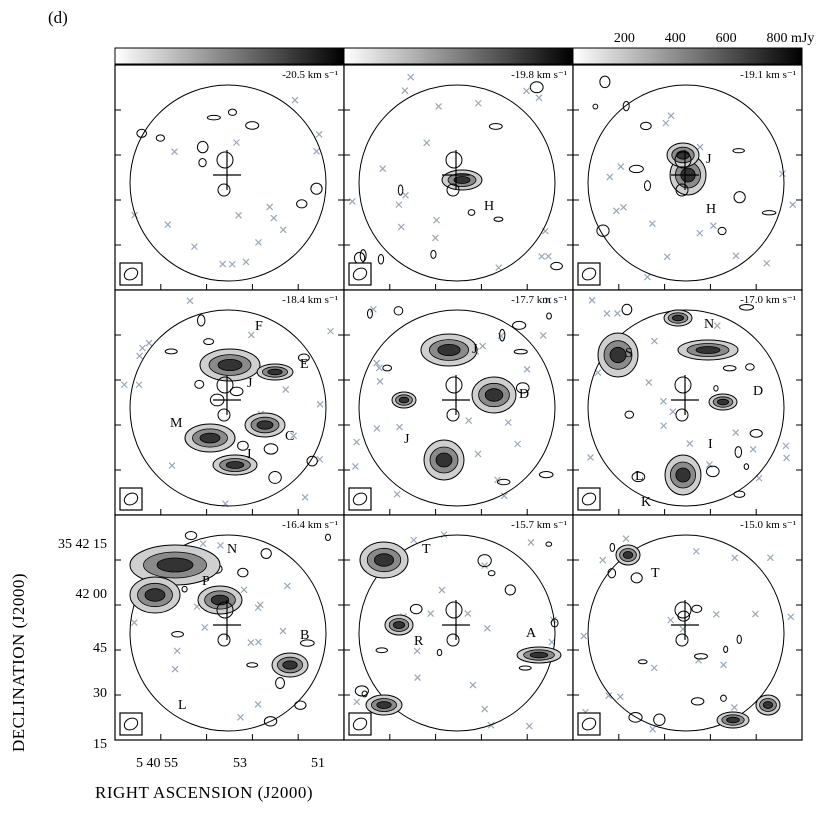 The width and height of the screenshot is (830, 818). What do you see at coordinates (100, 648) in the screenshot?
I see `y-tick-label: 45` at bounding box center [100, 648].